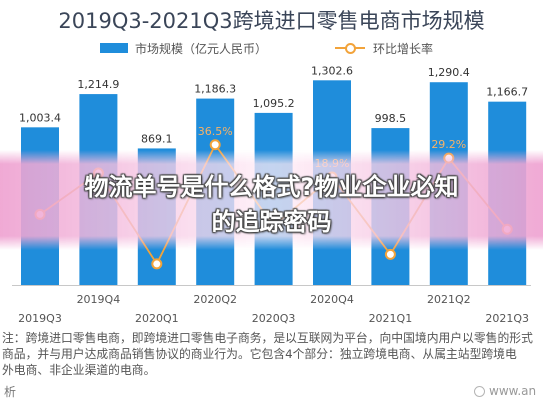 This screenshot has height=408, width=543. Describe the element at coordinates (332, 299) in the screenshot. I see `x-tick-label: 2020Q4` at that location.